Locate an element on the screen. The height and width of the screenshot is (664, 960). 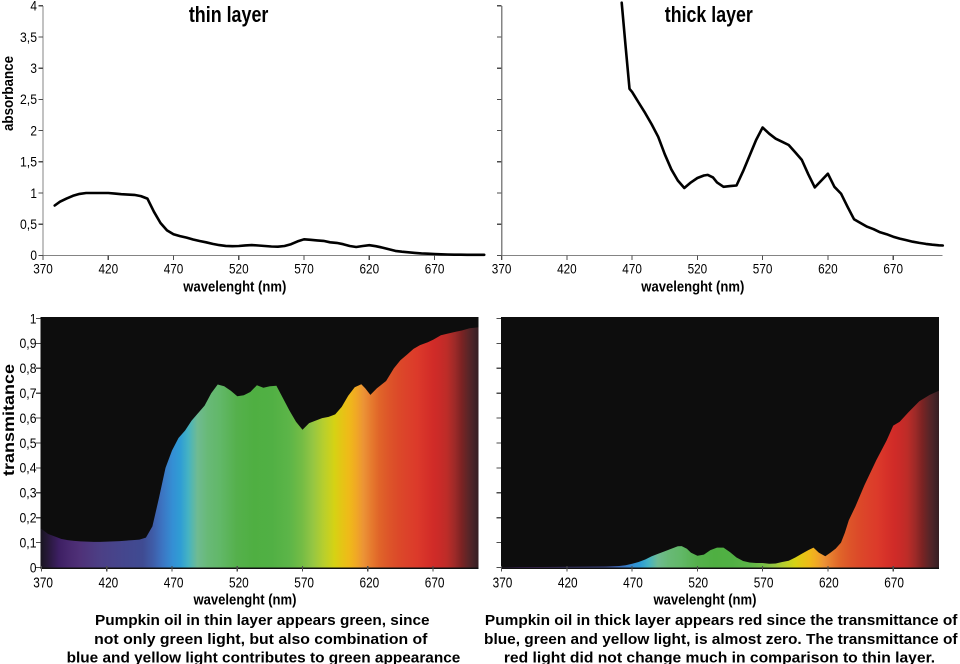
svg-text: 0,6 is located at coordinates (28, 418).